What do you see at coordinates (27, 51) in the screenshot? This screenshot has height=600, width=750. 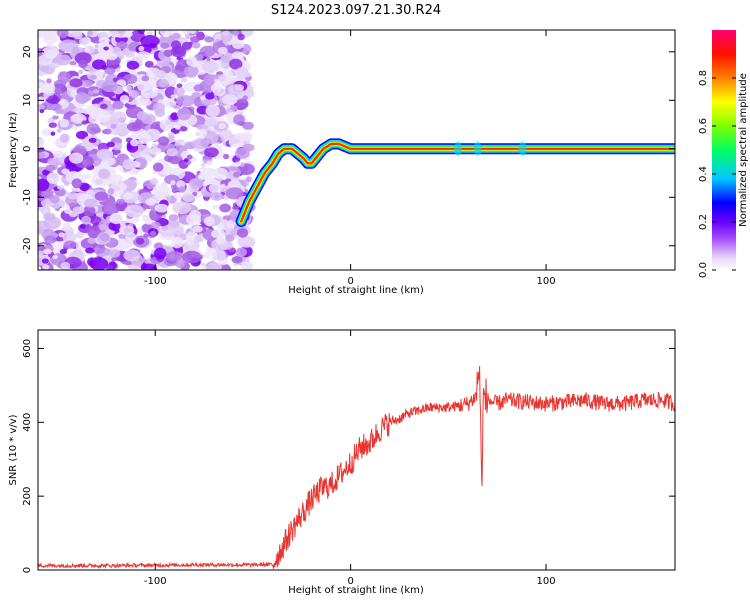 I see `y-tick-label: 20` at bounding box center [27, 51].